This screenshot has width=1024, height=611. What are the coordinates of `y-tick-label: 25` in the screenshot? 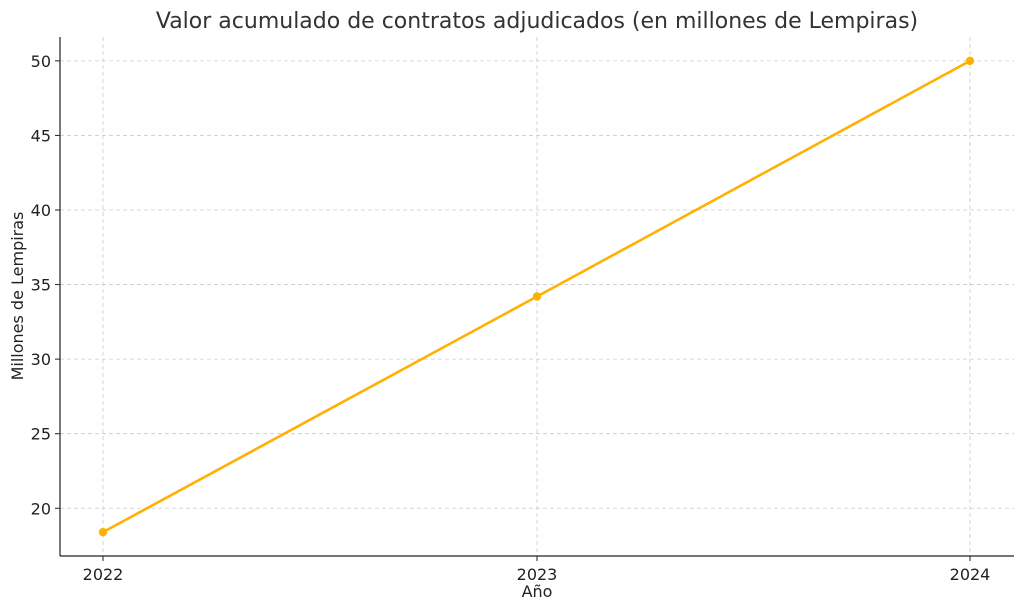 It's located at (41, 434).